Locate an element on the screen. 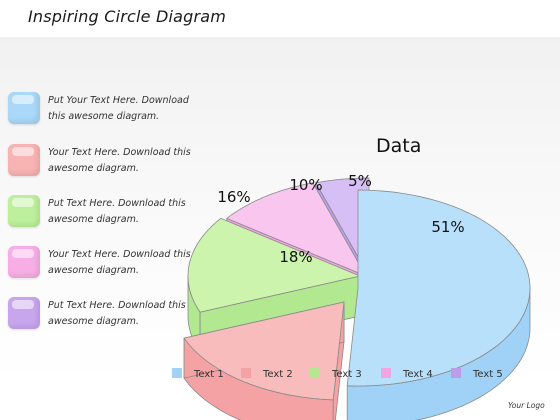  legend-item-3: Text 3 is located at coordinates (336, 374).